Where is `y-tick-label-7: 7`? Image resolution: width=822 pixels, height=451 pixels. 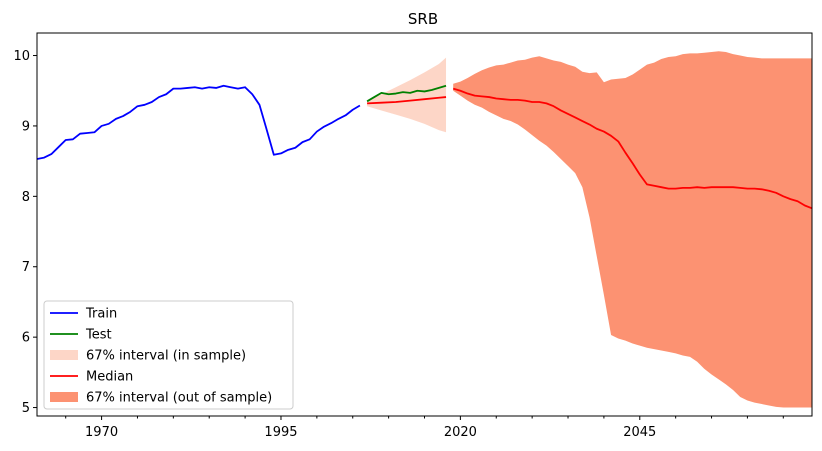
y-tick-label-7: 7 is located at coordinates (26, 267).